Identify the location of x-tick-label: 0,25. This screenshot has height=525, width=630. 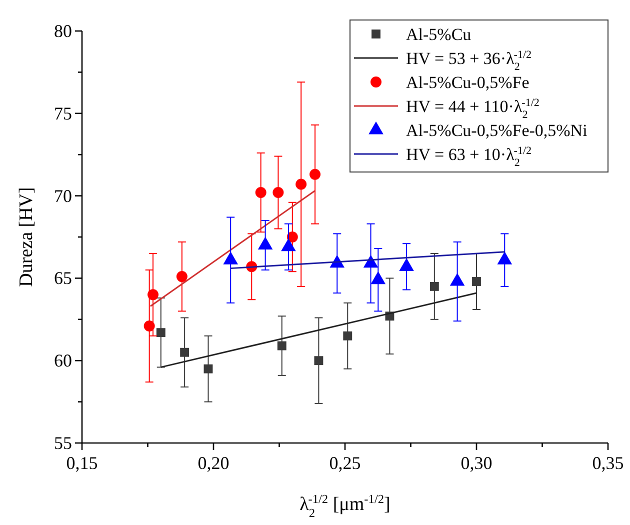
(345, 463).